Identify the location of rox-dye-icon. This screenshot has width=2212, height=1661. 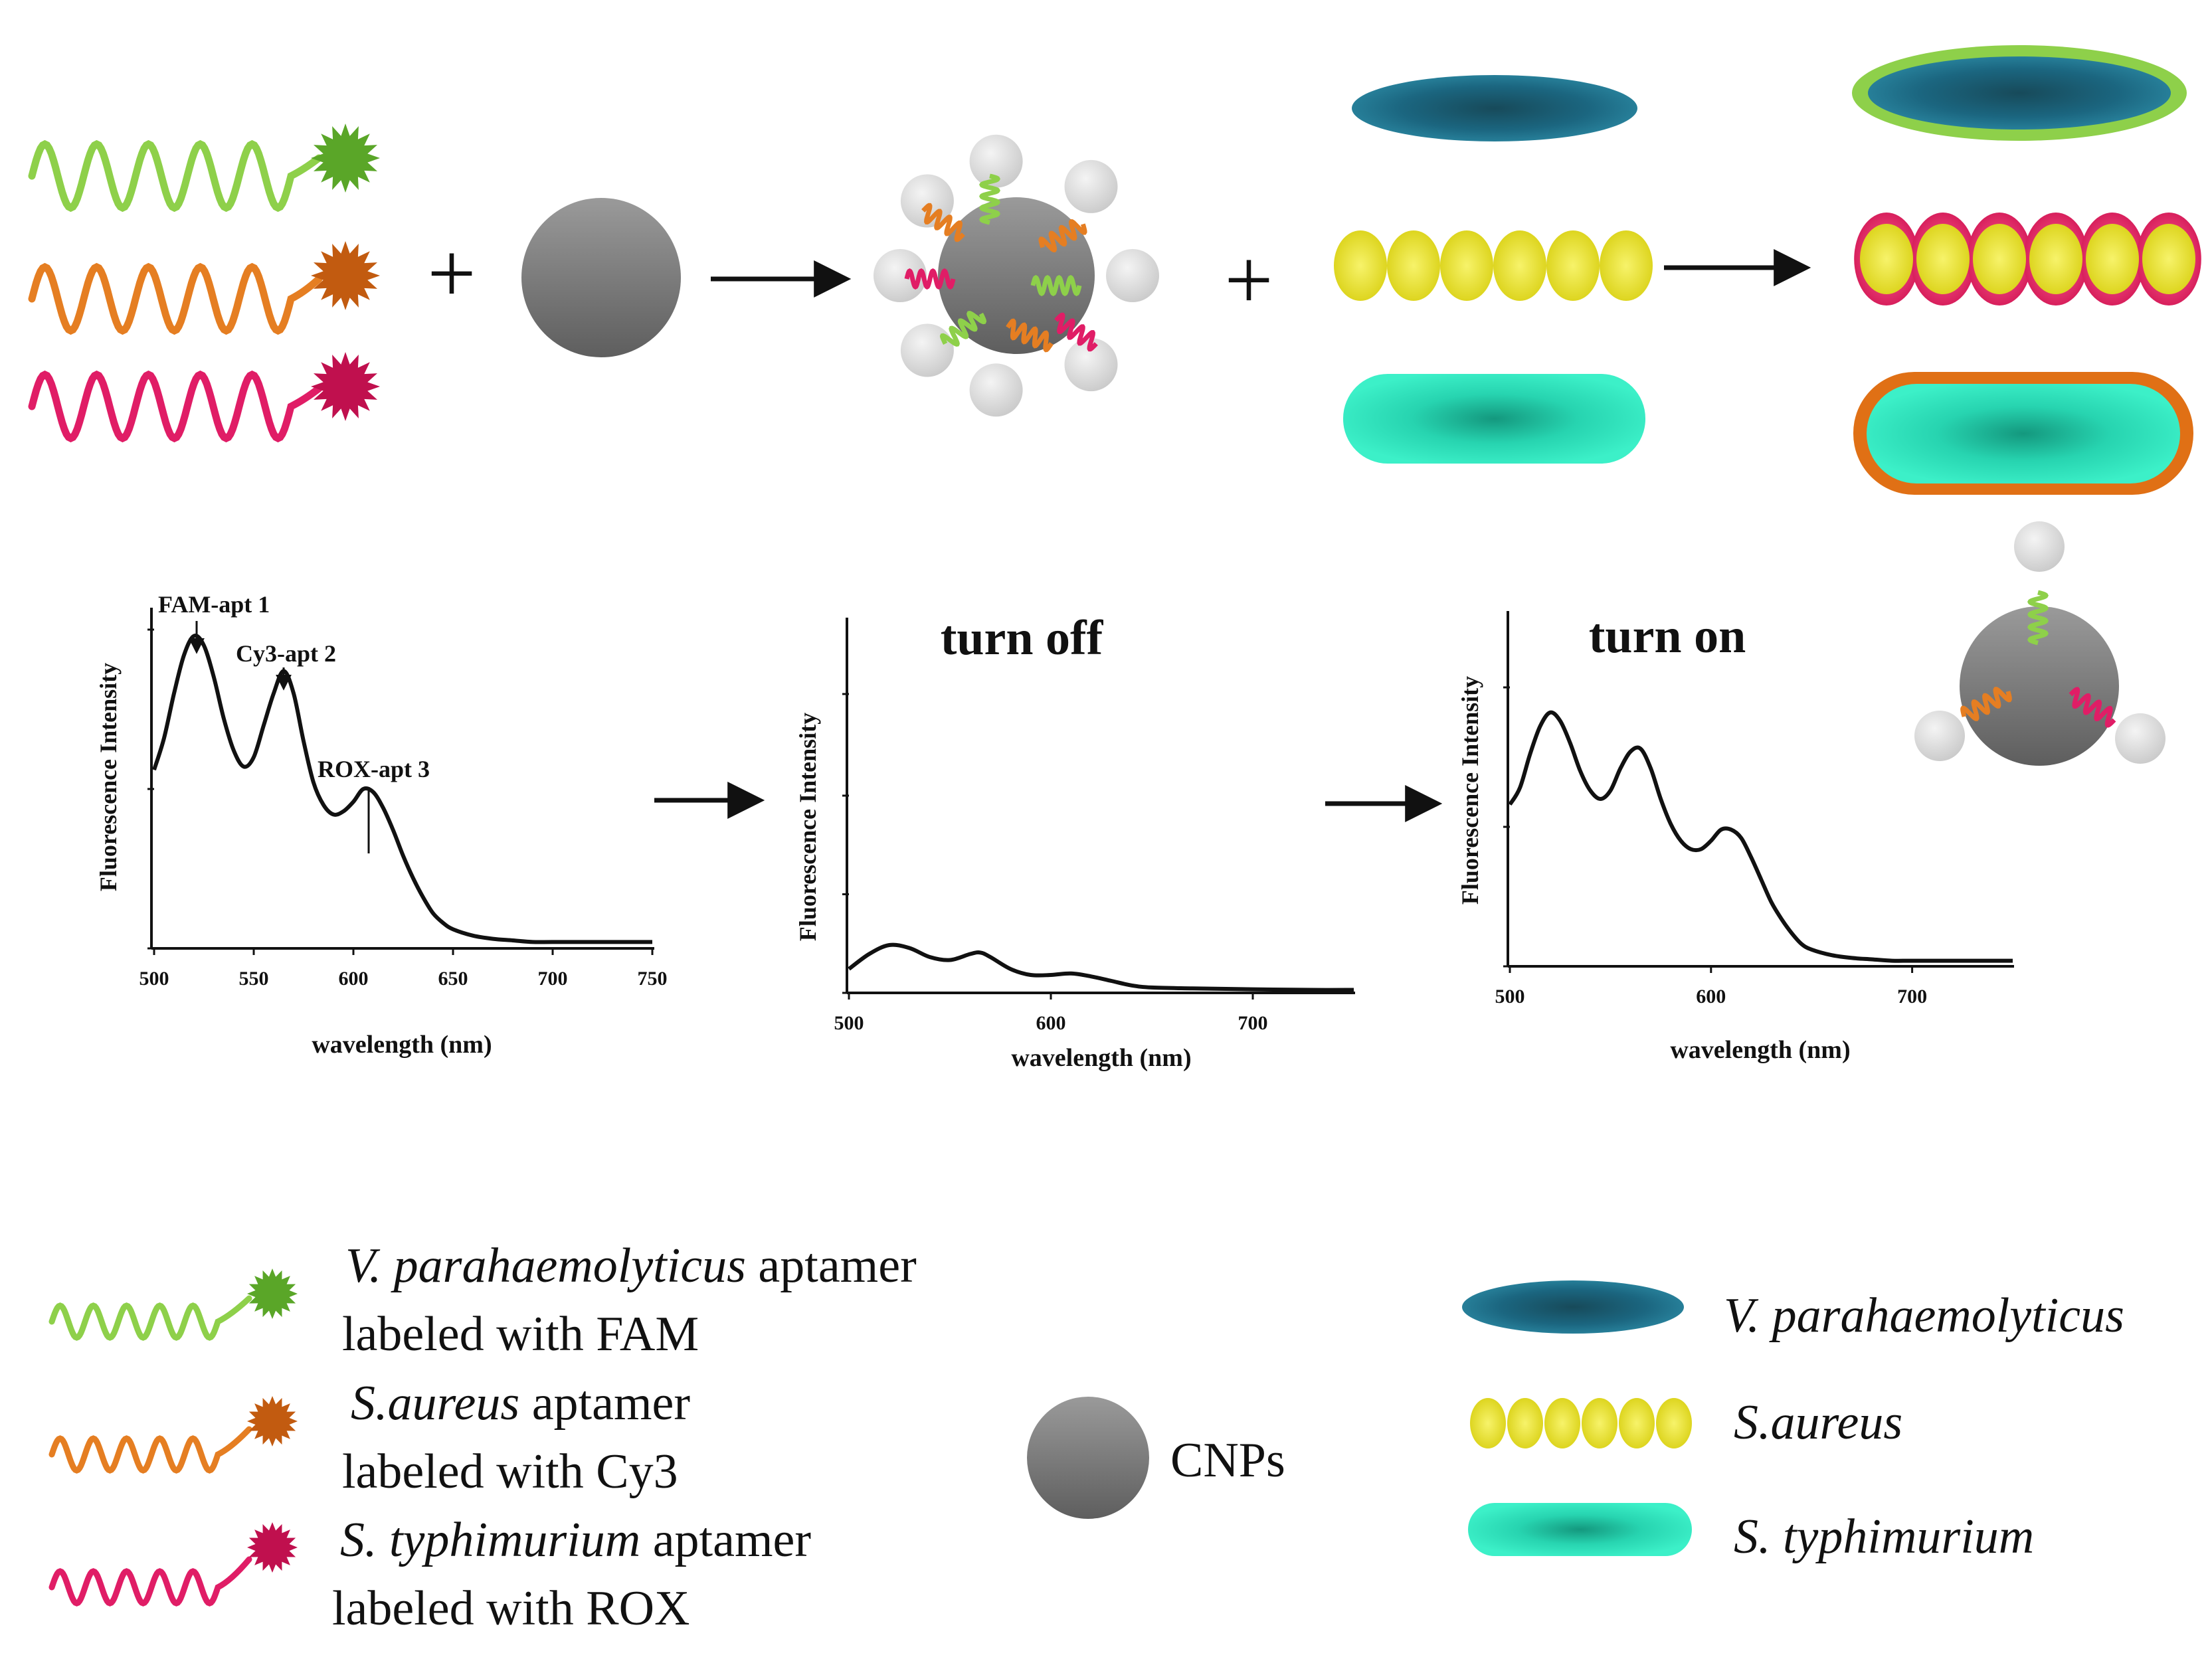
(345, 386).